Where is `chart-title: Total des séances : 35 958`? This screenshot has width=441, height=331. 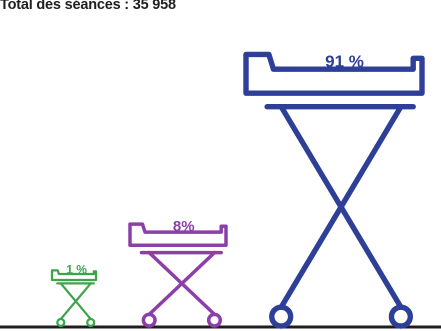 chart-title: Total des séances : 35 958 is located at coordinates (88, 6).